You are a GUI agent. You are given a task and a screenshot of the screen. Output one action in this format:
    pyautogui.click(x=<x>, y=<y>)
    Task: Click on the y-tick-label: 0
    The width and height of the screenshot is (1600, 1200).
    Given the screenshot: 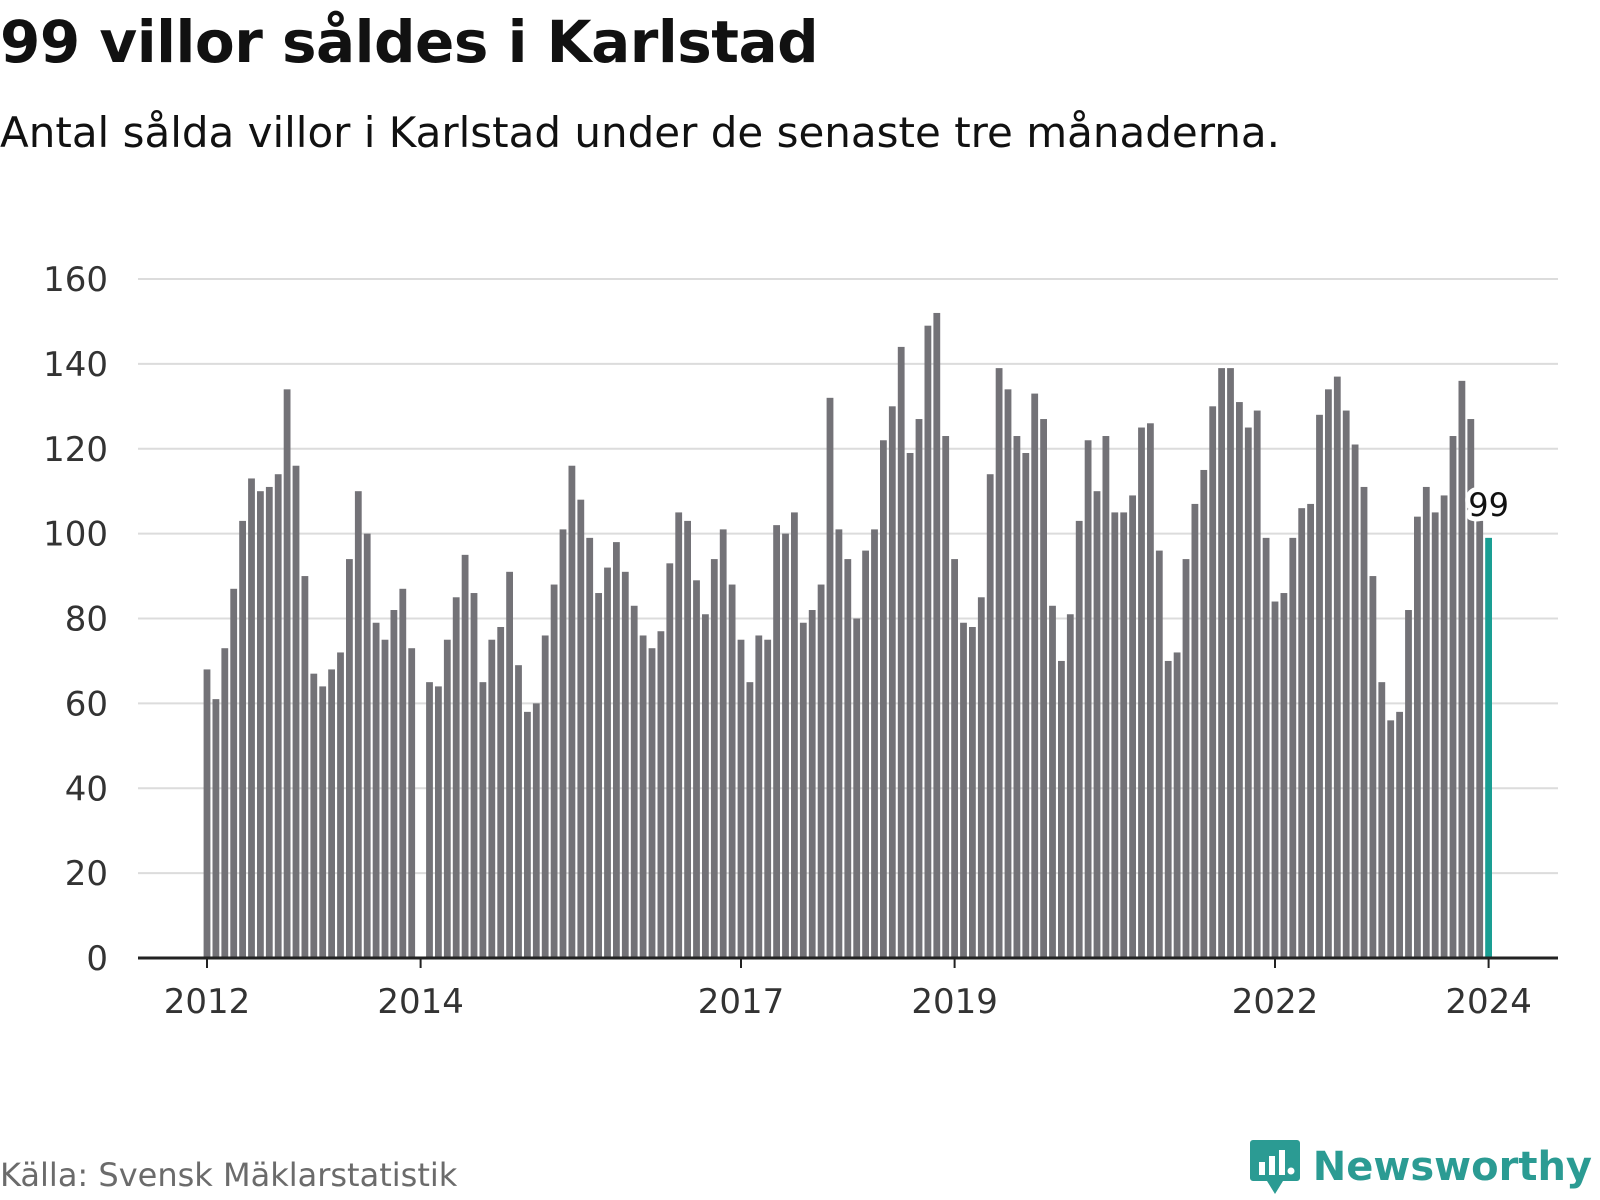 What is the action you would take?
    pyautogui.click(x=97, y=959)
    